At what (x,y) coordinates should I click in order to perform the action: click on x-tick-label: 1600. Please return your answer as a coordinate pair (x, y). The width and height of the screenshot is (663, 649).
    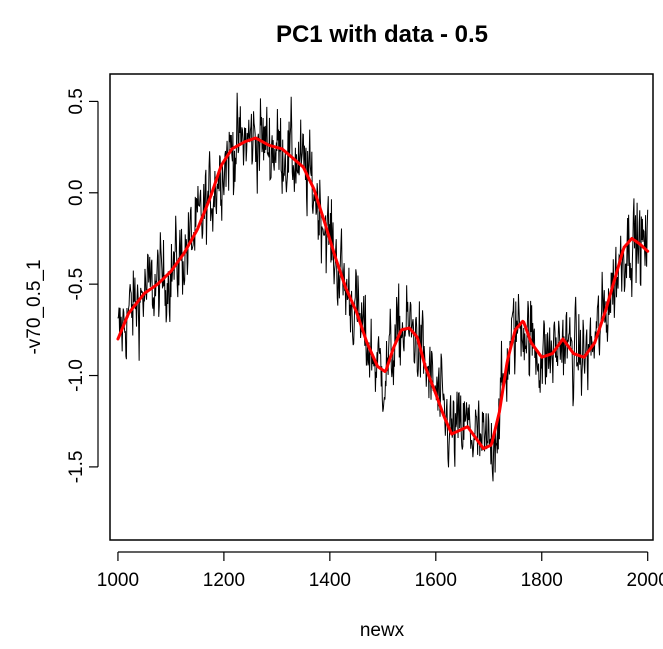
    Looking at the image, I should click on (436, 580).